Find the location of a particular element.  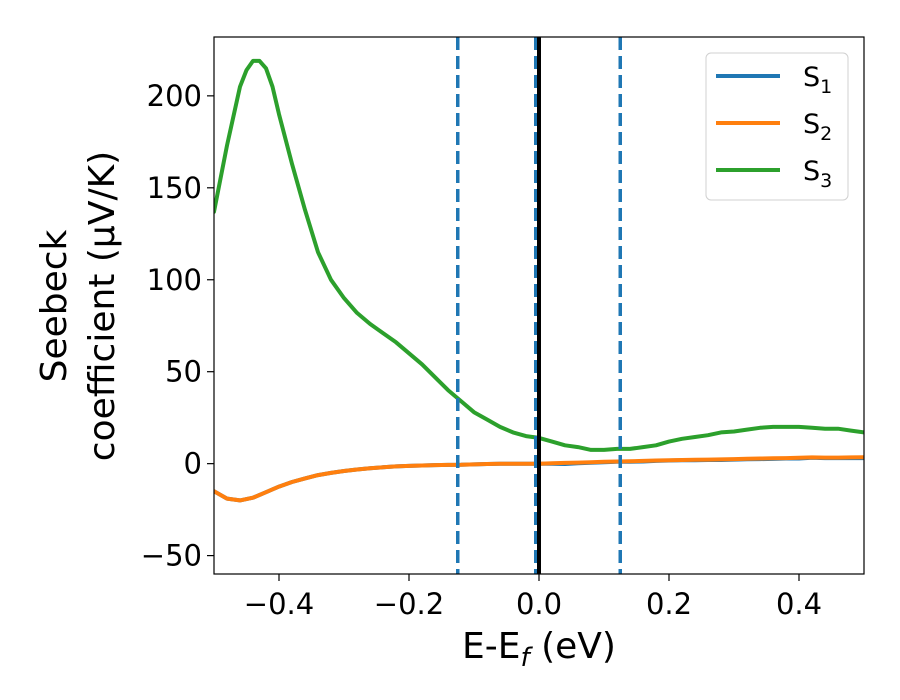

y-tick-label: 0 is located at coordinates (193, 464).